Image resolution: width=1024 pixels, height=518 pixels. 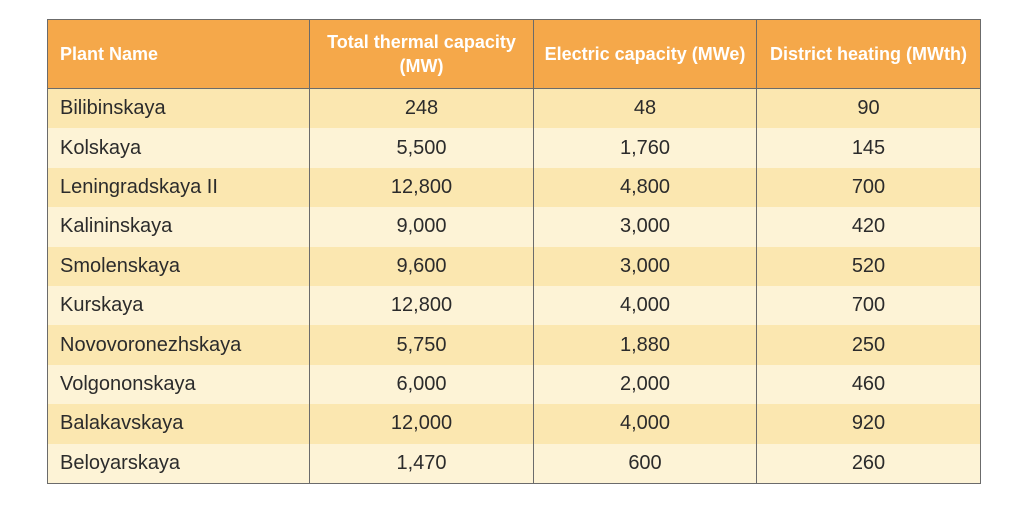 What do you see at coordinates (421, 424) in the screenshot?
I see `cell-thermal-capacity: 12,000` at bounding box center [421, 424].